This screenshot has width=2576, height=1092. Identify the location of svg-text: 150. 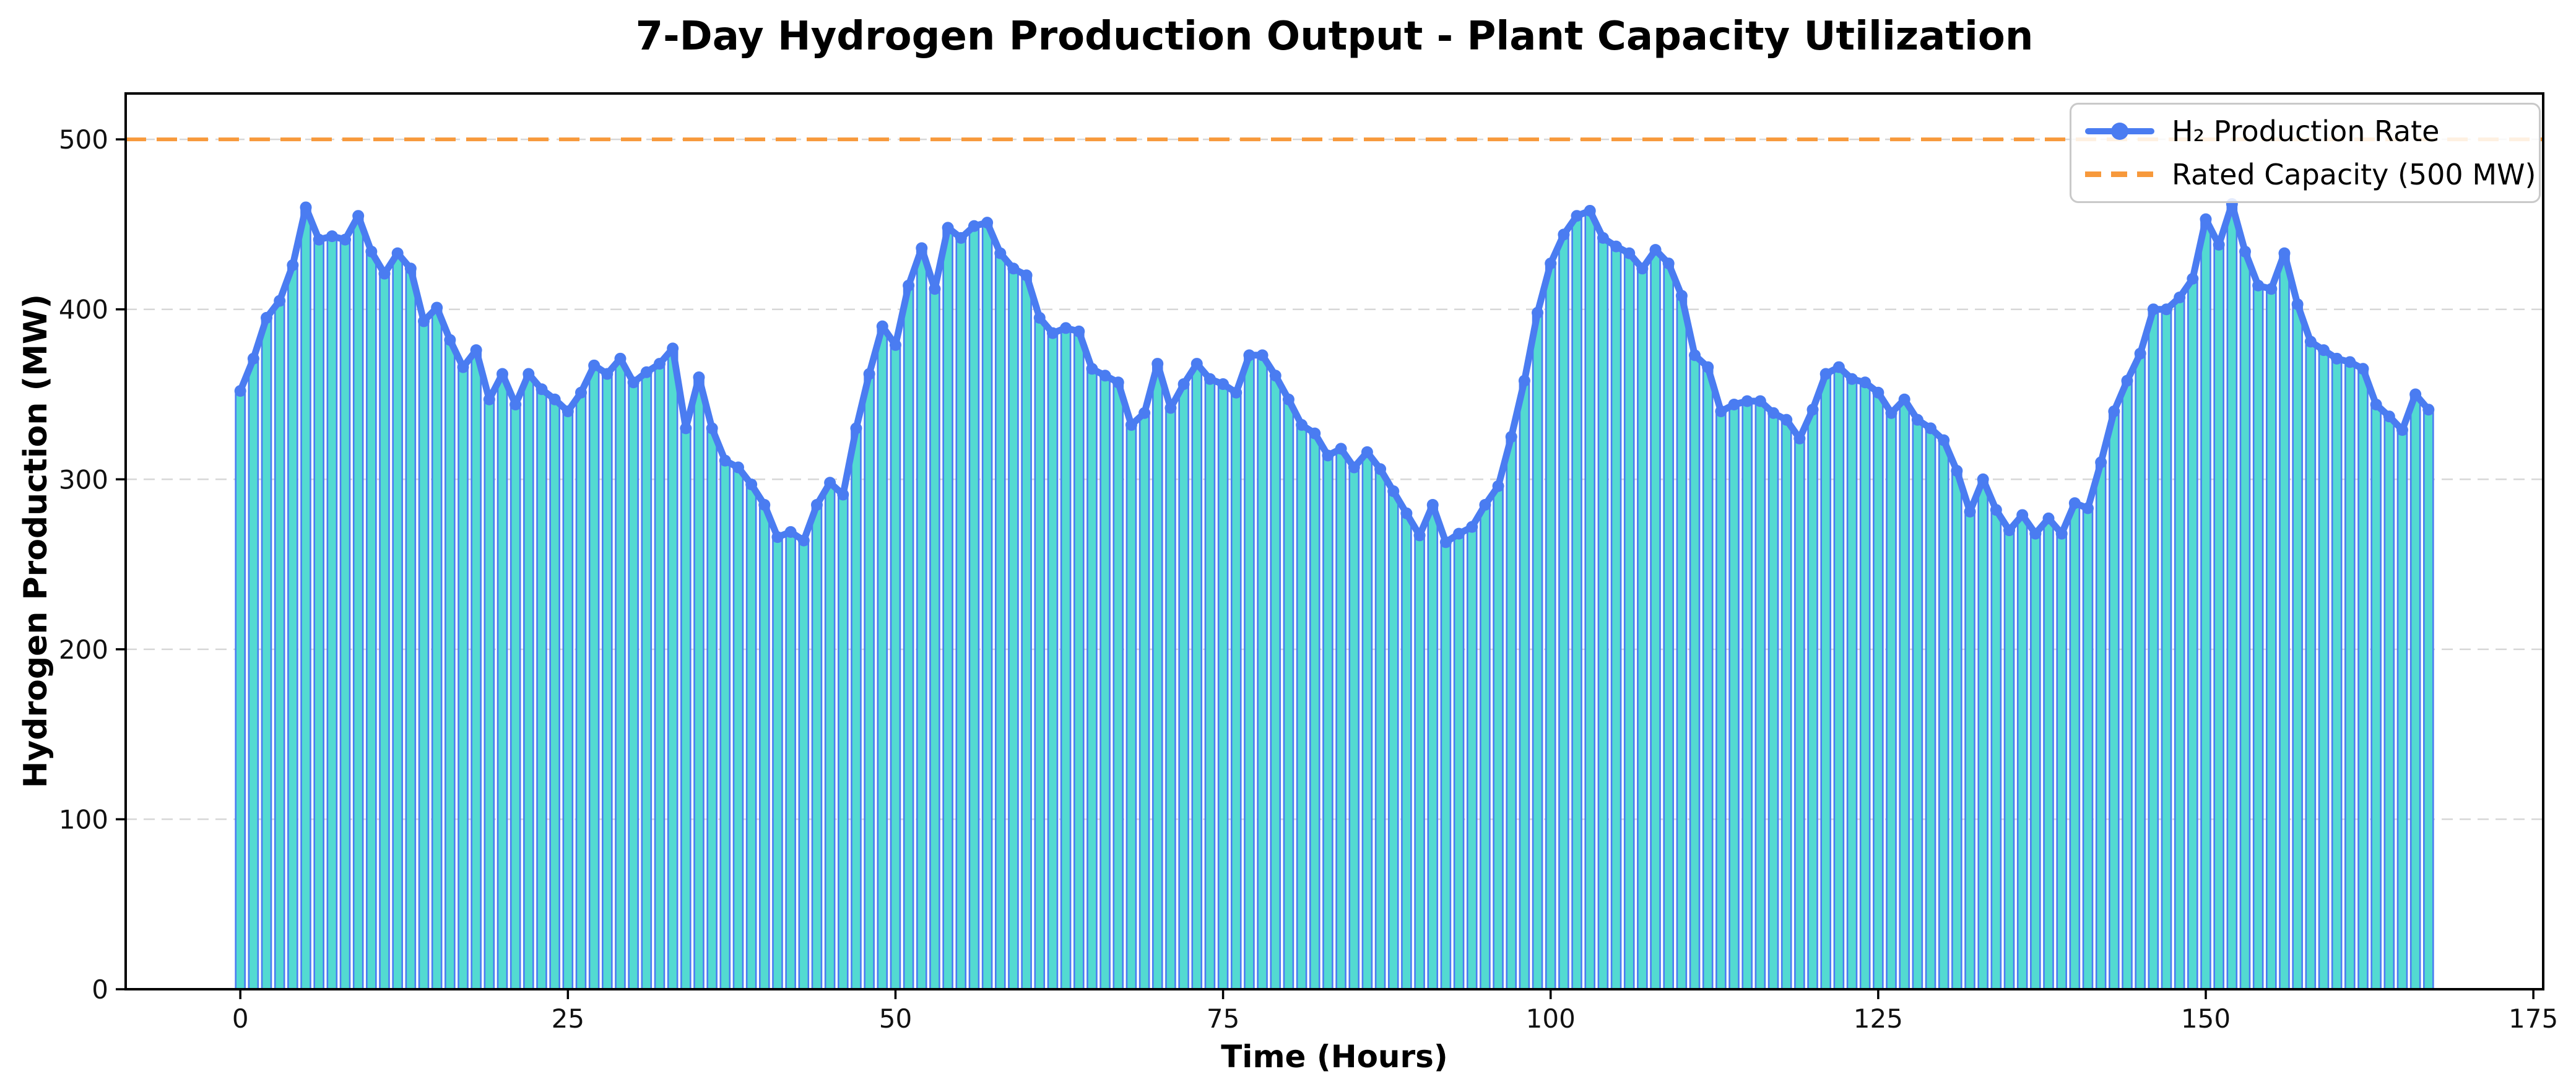
(2206, 1018).